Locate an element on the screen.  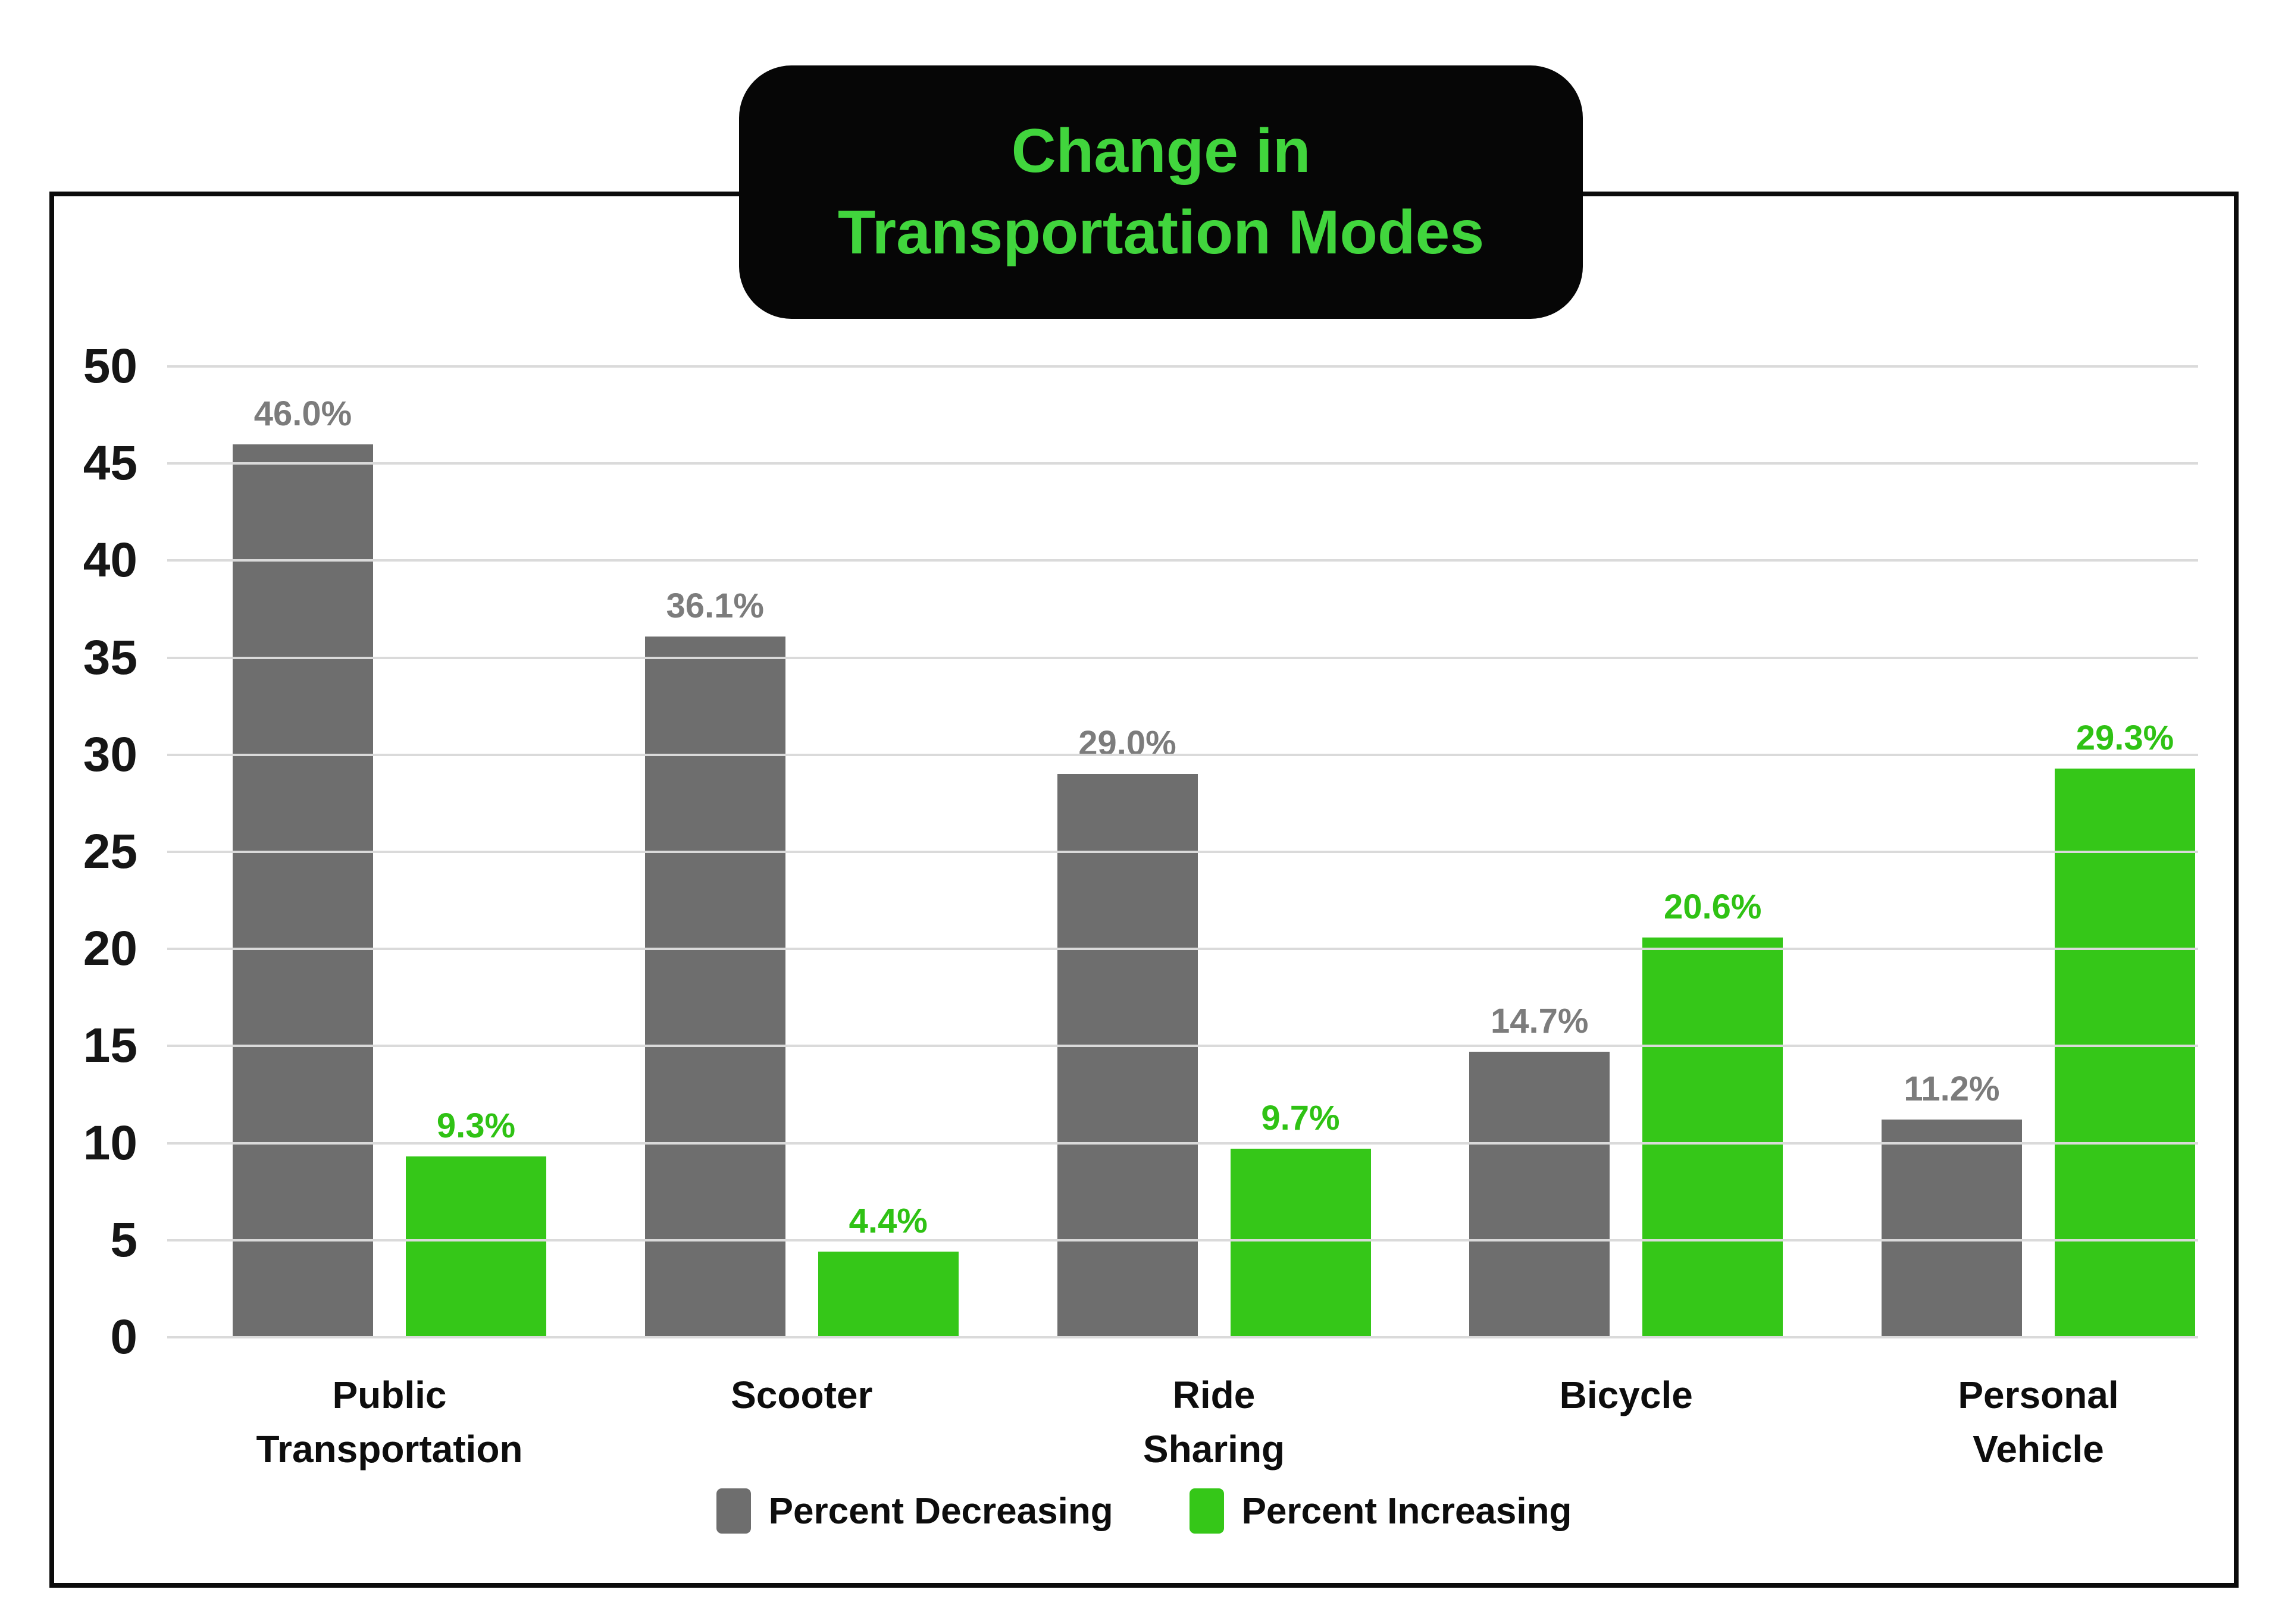
legend-swatch-decreasing-icon is located at coordinates (733, 1511).